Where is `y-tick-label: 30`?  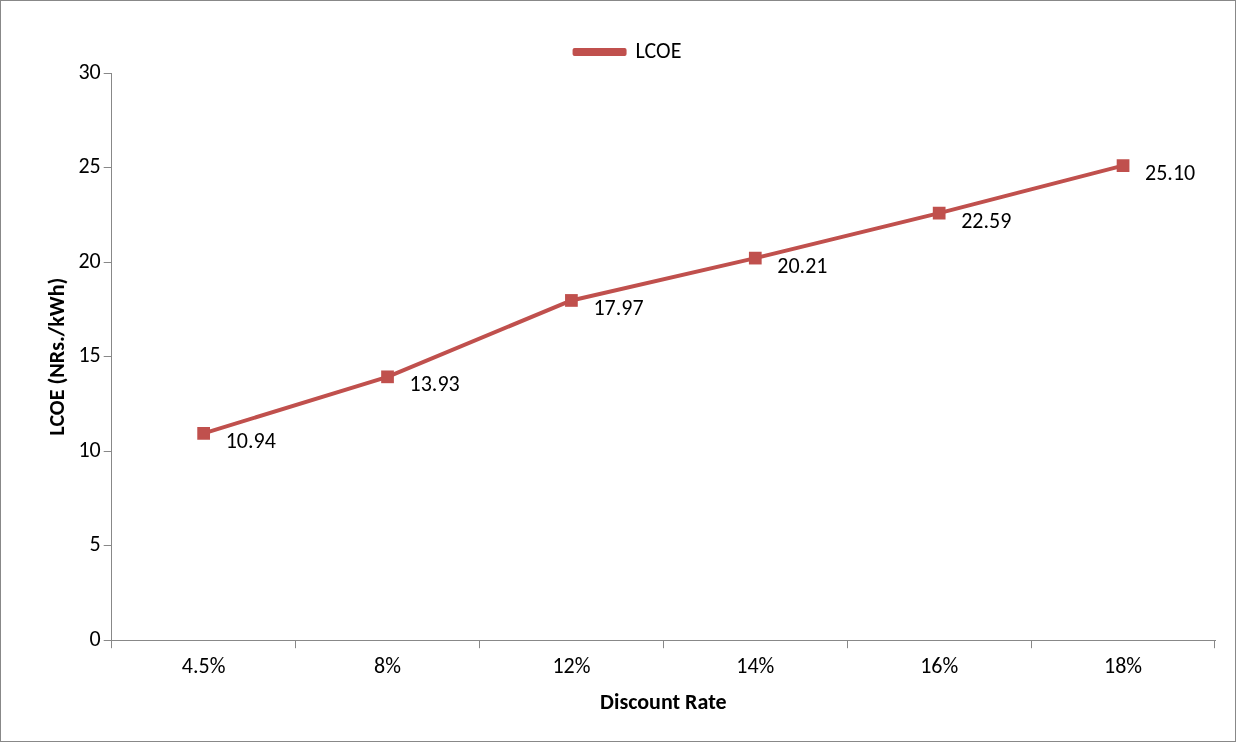
y-tick-label: 30 is located at coordinates (89, 71).